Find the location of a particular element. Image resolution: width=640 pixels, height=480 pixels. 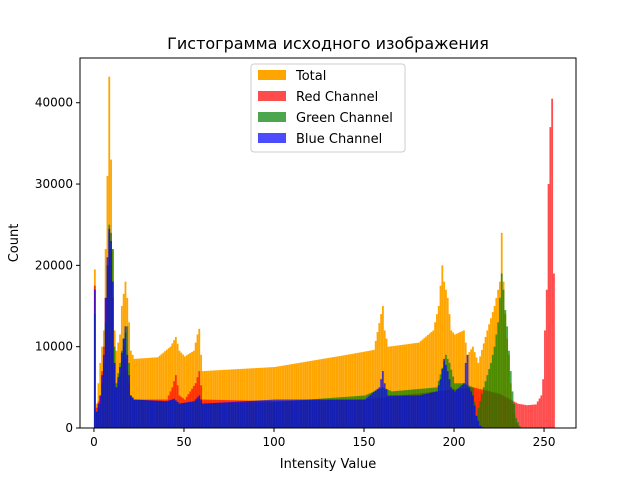

y-tick-label: 40000 is located at coordinates (54, 103).